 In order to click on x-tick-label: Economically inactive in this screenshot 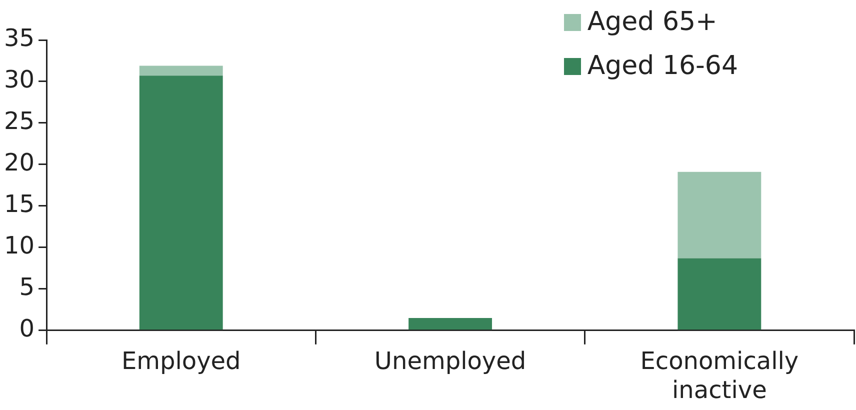, I will do `click(719, 375)`.